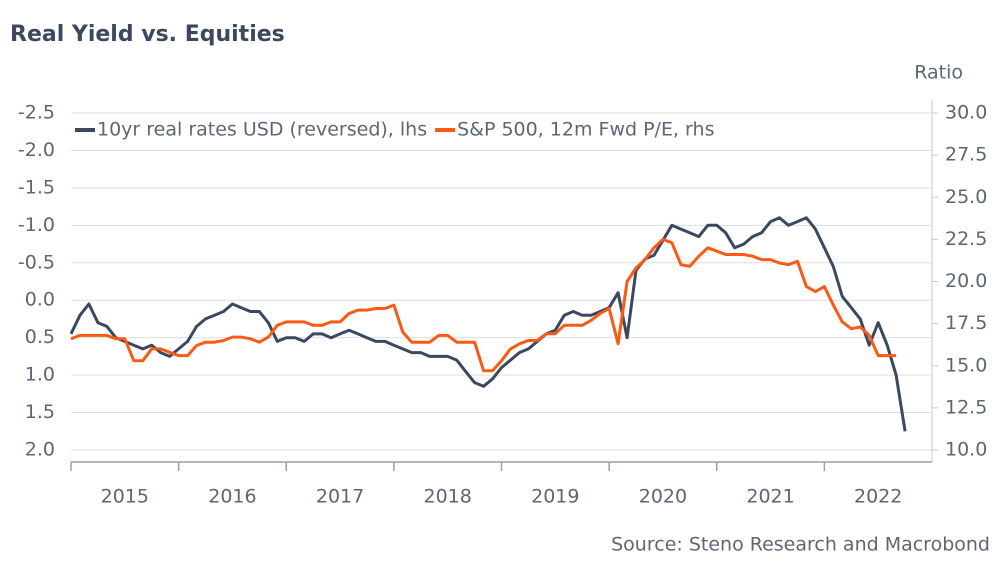 Image resolution: width=1004 pixels, height=574 pixels. I want to click on x-tick-label: 2018, so click(448, 497).